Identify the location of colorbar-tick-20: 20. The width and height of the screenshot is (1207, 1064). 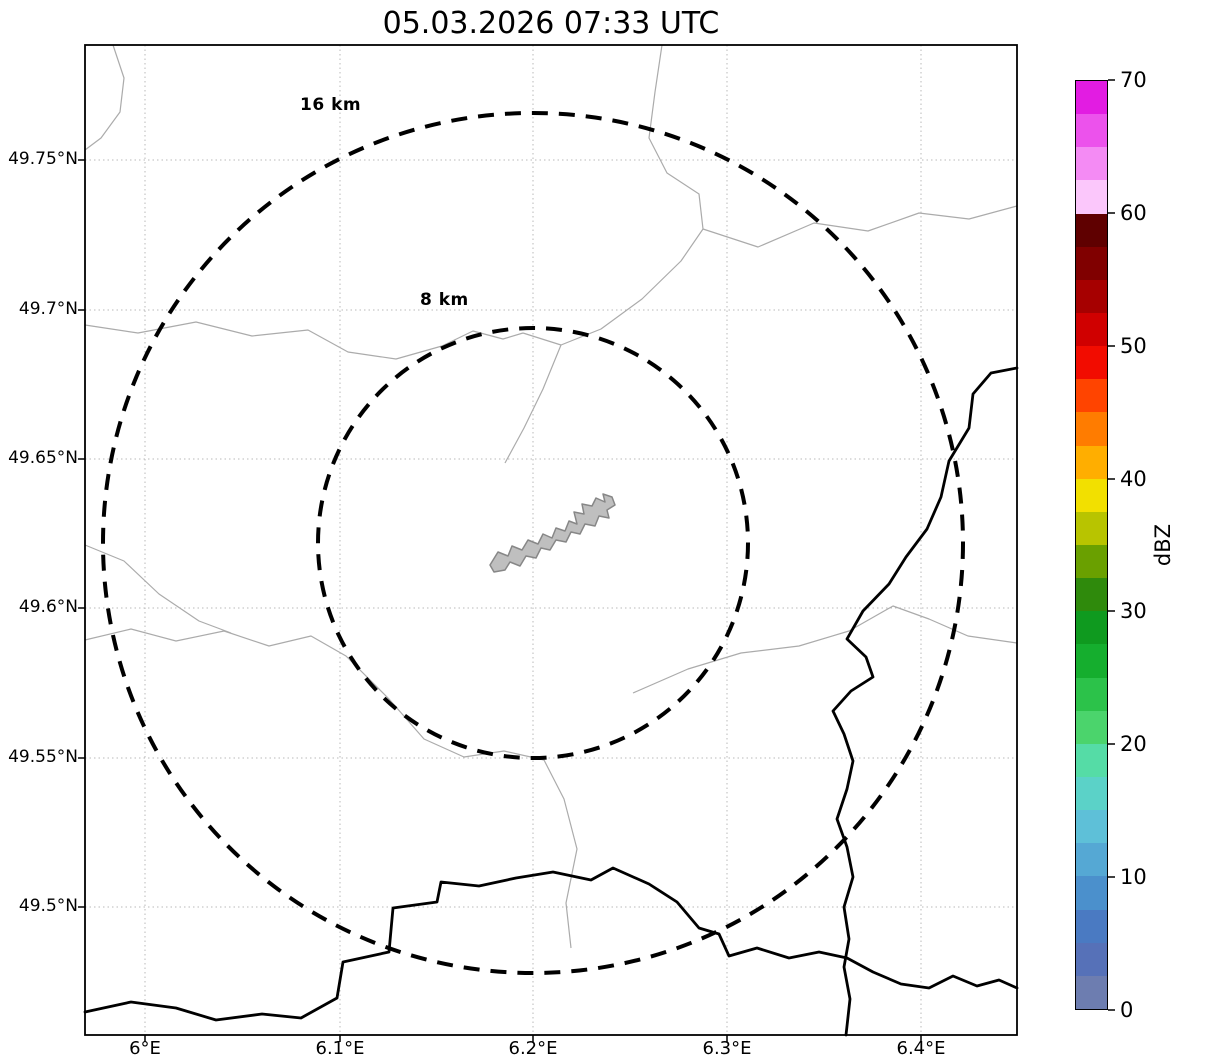
(1133, 744).